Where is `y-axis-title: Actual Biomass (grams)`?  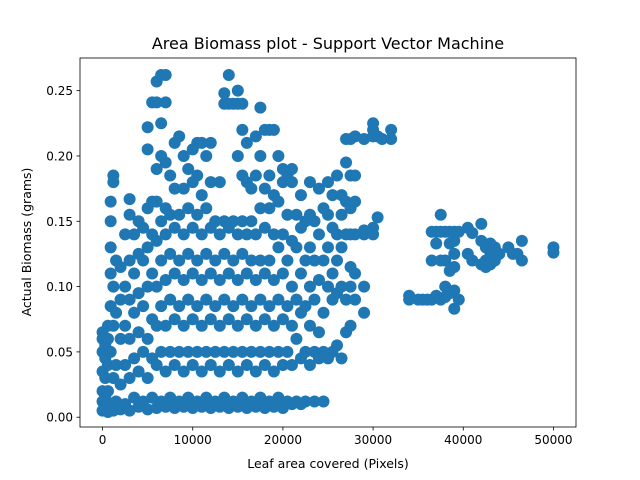 y-axis-title: Actual Biomass (grams) is located at coordinates (26, 242).